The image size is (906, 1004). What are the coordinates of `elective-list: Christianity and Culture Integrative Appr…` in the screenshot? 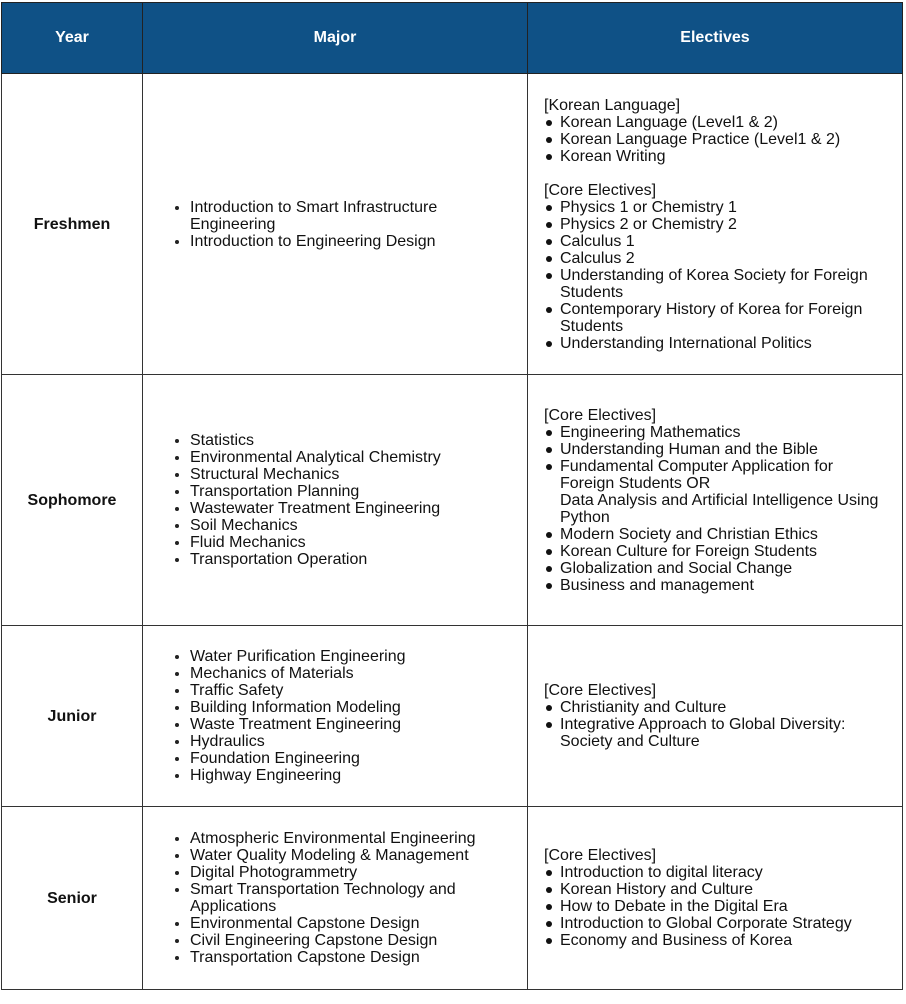 It's located at (713, 724).